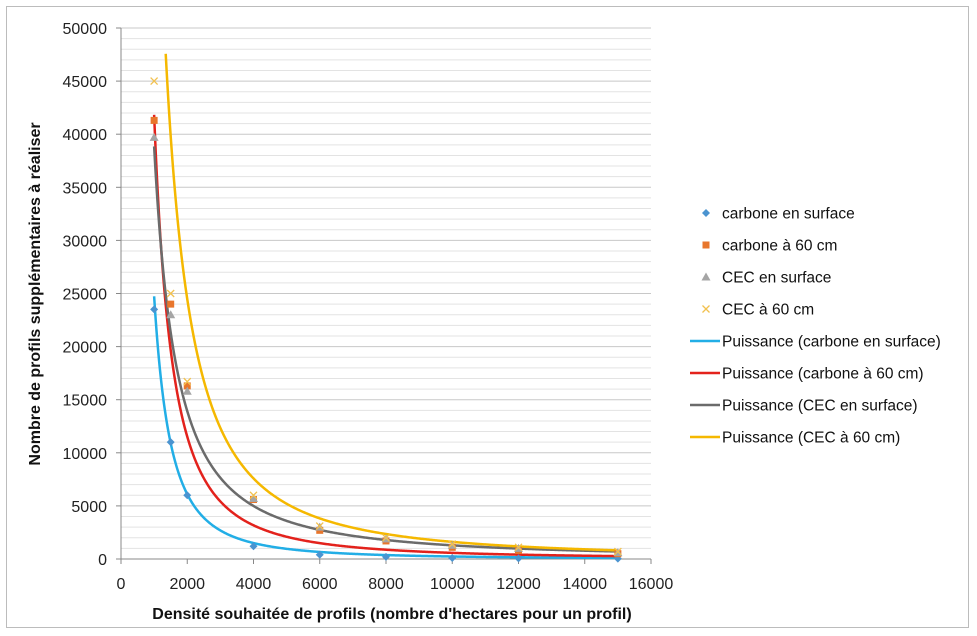 This screenshot has height=636, width=977. What do you see at coordinates (85, 135) in the screenshot?
I see `y-tick-label: 40000` at bounding box center [85, 135].